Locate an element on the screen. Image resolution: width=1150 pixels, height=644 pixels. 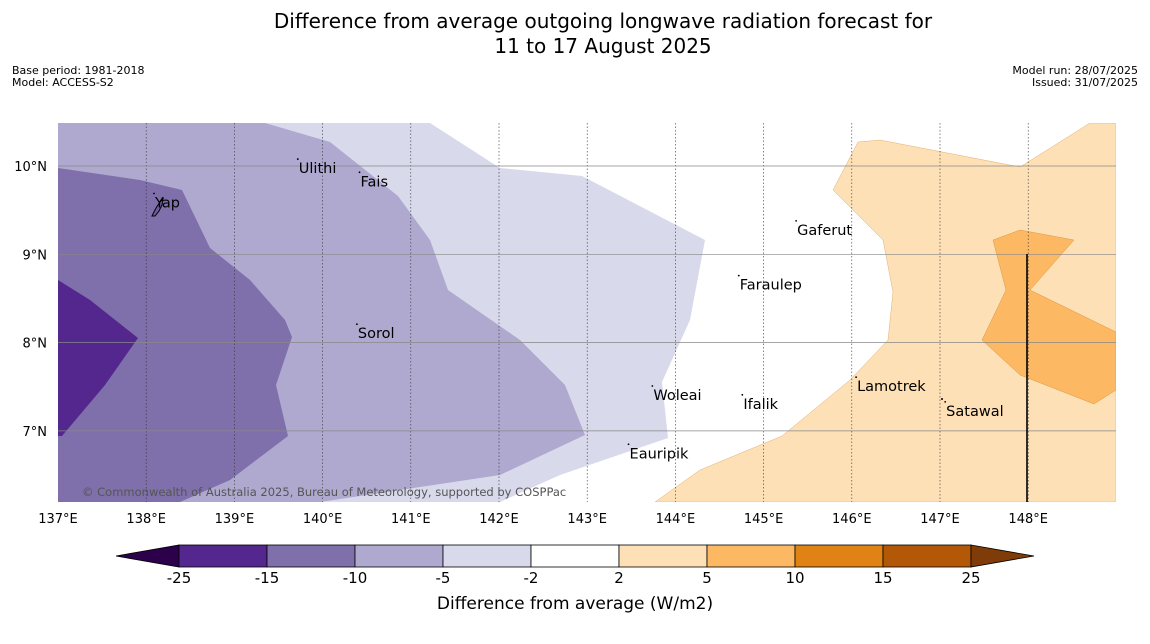
lon-tick-label: 146°E is located at coordinates (852, 519).